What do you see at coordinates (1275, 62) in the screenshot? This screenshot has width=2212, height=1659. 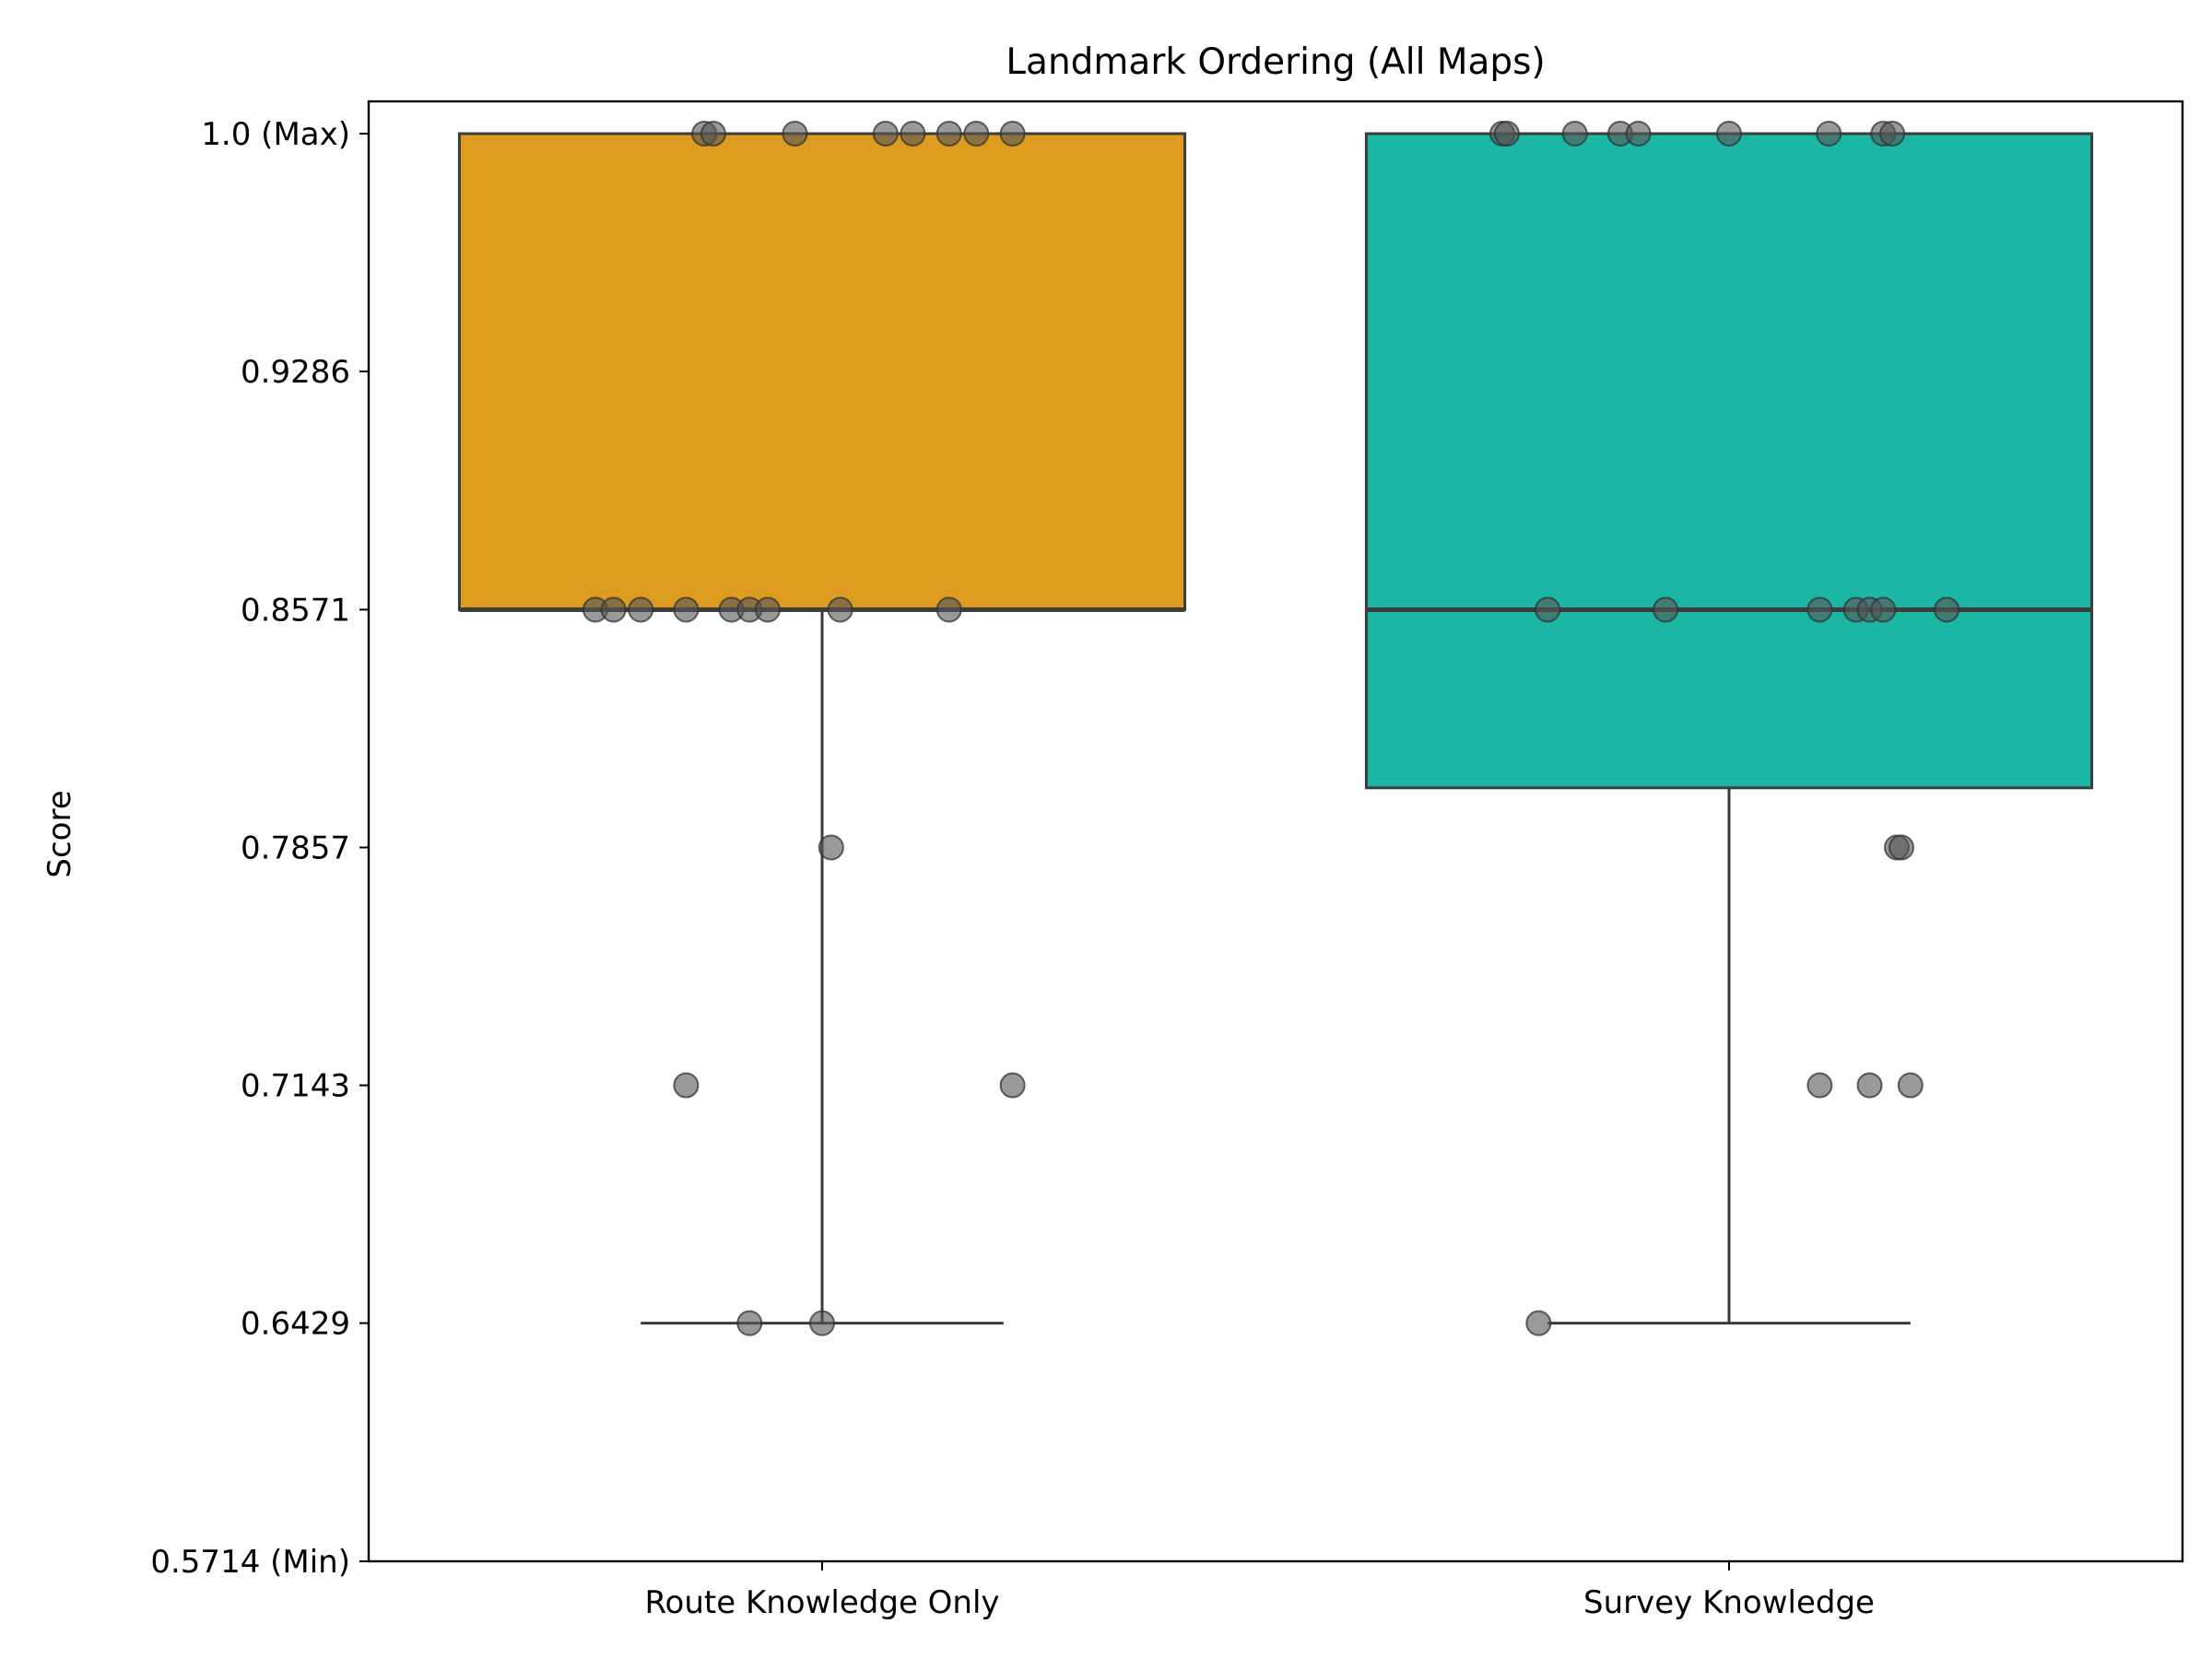 I see `chart-title: Landmark Ordering (All Maps)` at bounding box center [1275, 62].